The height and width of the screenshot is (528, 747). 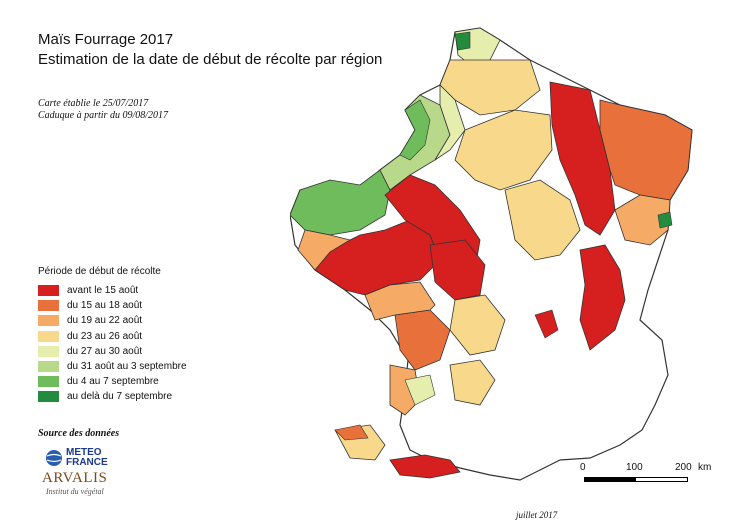 I want to click on zone-bourgogne, so click(x=542, y=220).